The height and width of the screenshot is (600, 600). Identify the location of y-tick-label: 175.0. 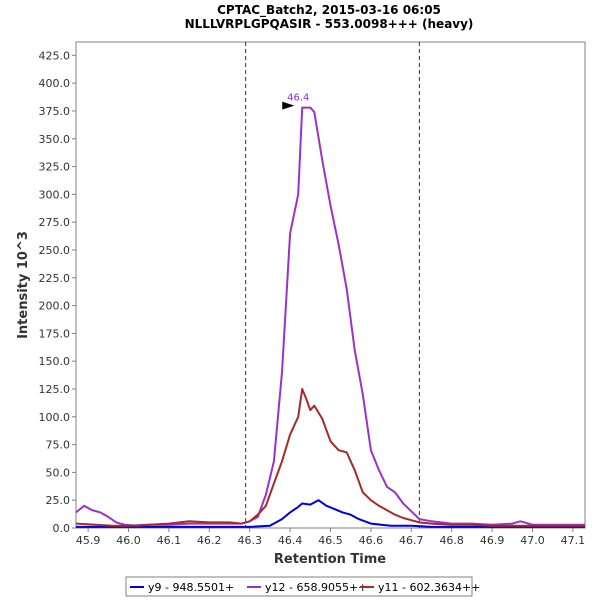
(55, 333).